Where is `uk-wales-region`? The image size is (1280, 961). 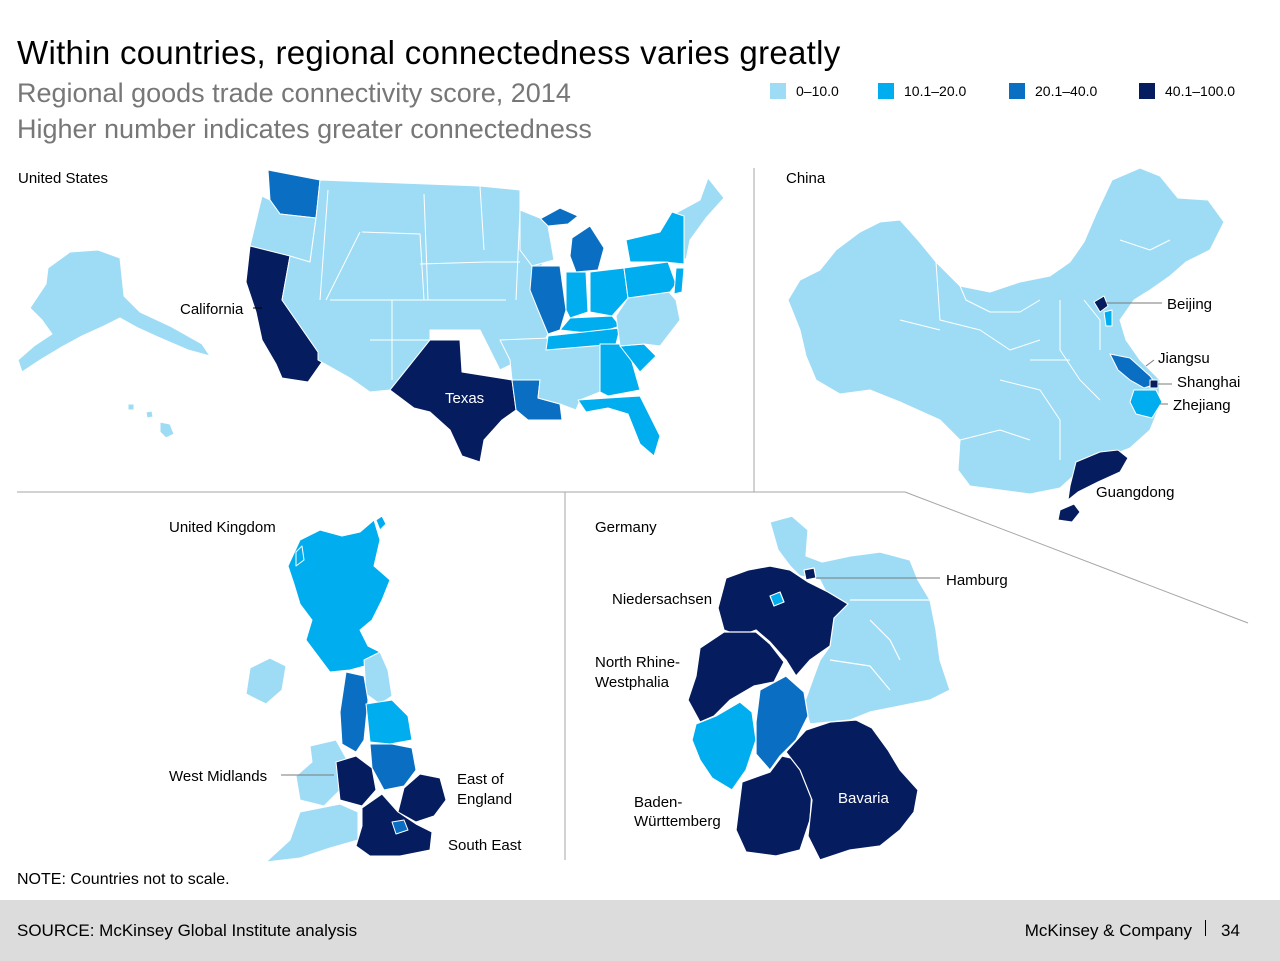
uk-wales-region is located at coordinates (321, 773).